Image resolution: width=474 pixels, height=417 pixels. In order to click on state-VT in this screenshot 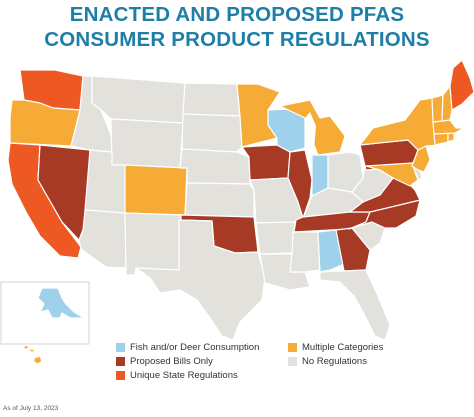, I will do `click(437, 108)`.